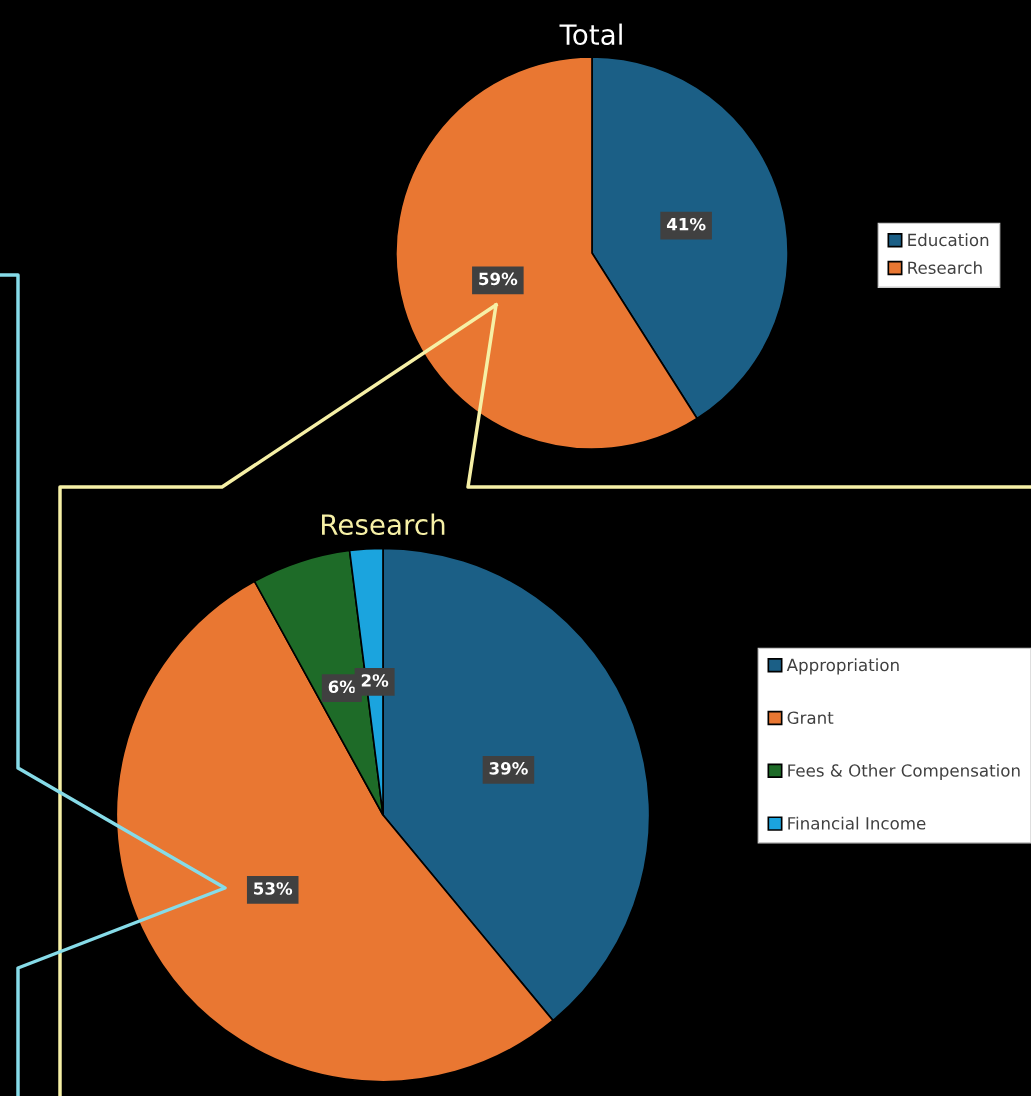 This screenshot has height=1096, width=1031. Describe the element at coordinates (375, 680) in the screenshot. I see `data-label: 2%` at that location.